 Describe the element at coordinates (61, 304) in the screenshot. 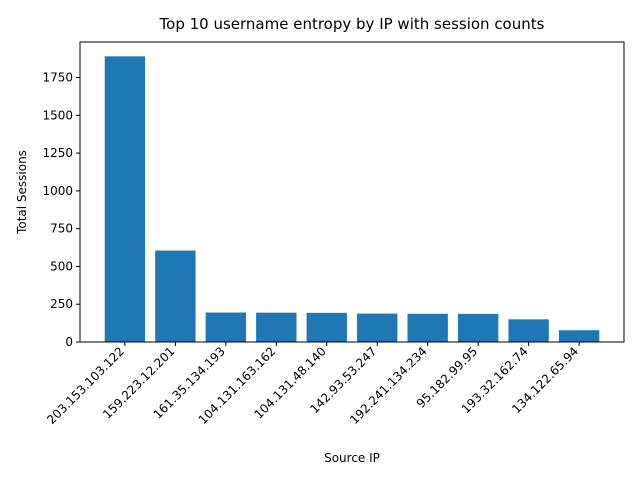

I see `y-tick-label: 250` at that location.